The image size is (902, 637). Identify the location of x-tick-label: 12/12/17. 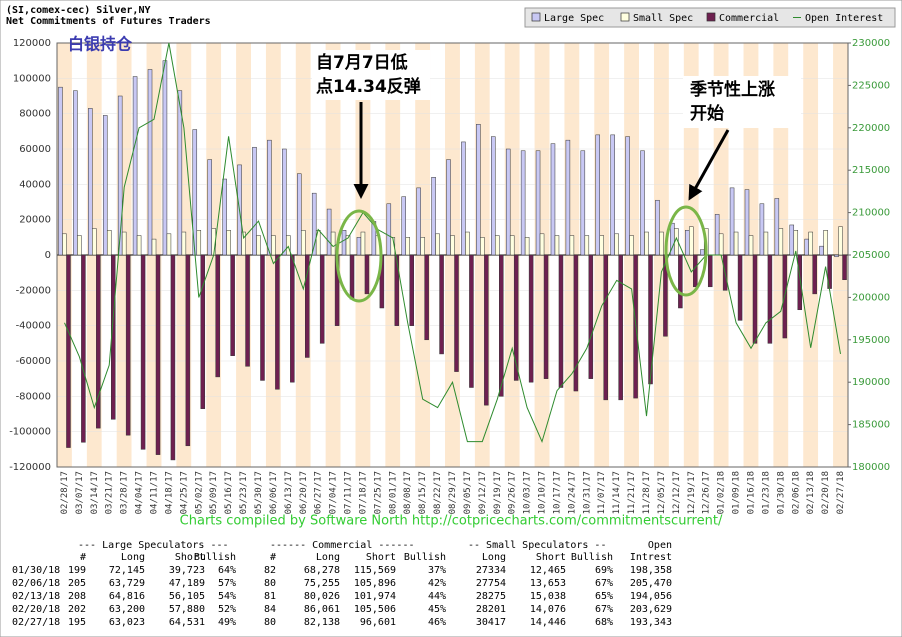
(677, 492).